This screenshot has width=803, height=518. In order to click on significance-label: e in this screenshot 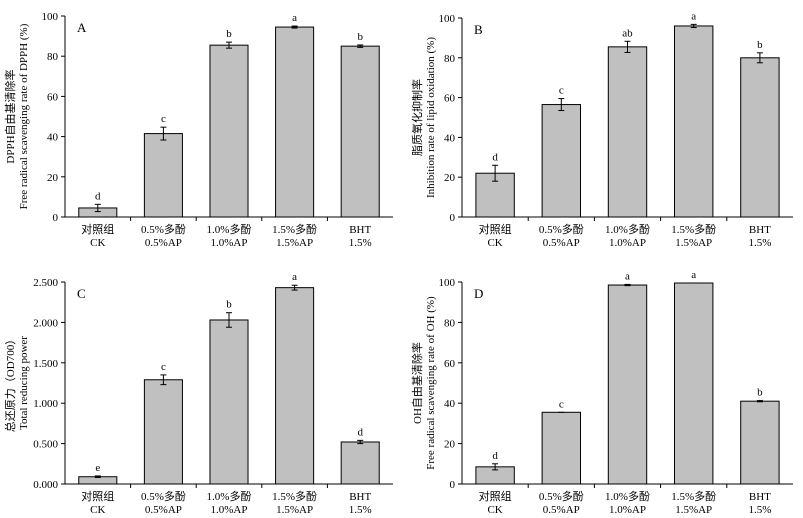, I will do `click(97, 468)`.